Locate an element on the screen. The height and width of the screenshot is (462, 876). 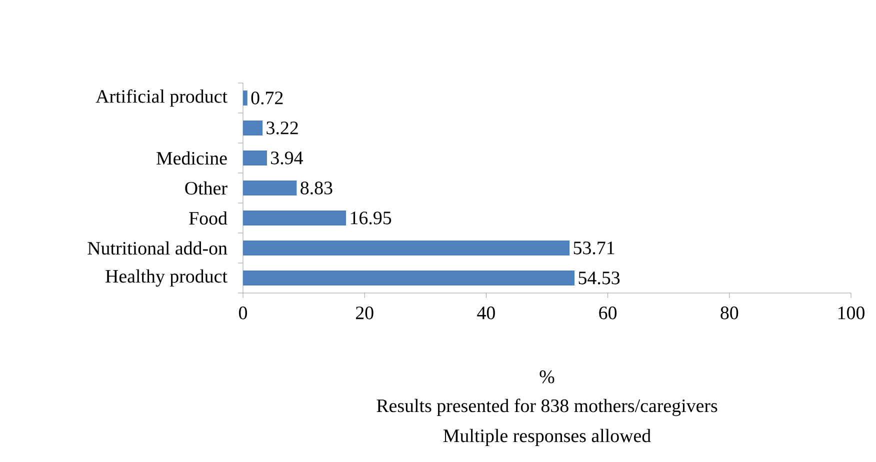
y-tick-label: Food is located at coordinates (208, 218).